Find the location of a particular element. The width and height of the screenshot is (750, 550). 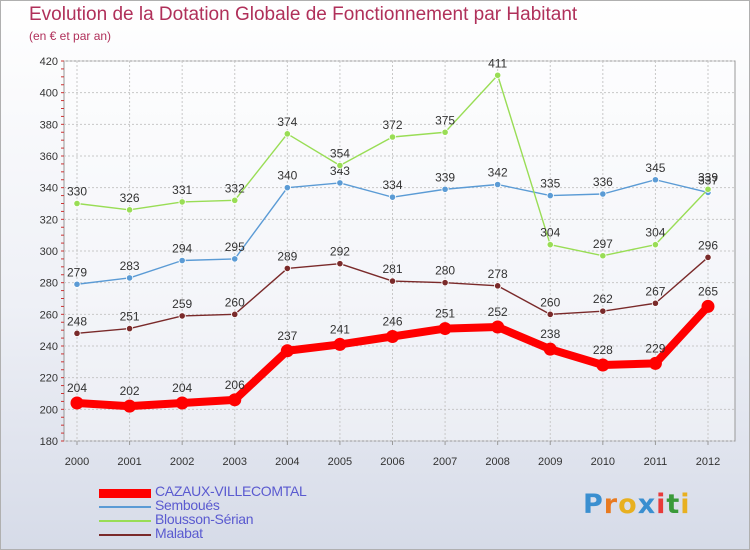

y-tick-label: 300 is located at coordinates (49, 252).